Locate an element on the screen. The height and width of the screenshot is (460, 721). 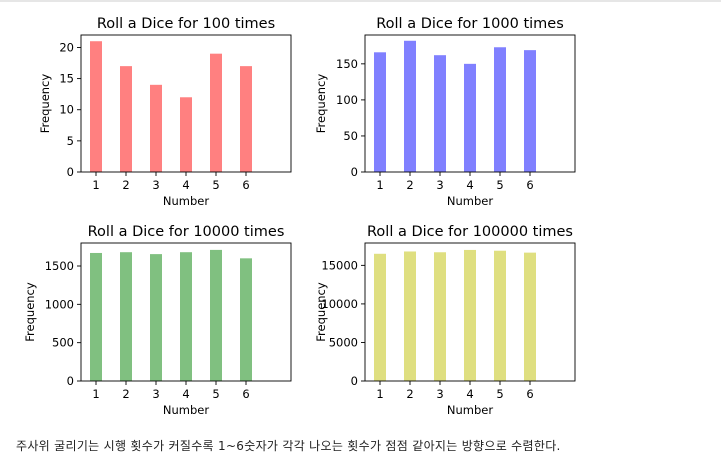
y-tick-label-1000: 1000 is located at coordinates (59, 304).